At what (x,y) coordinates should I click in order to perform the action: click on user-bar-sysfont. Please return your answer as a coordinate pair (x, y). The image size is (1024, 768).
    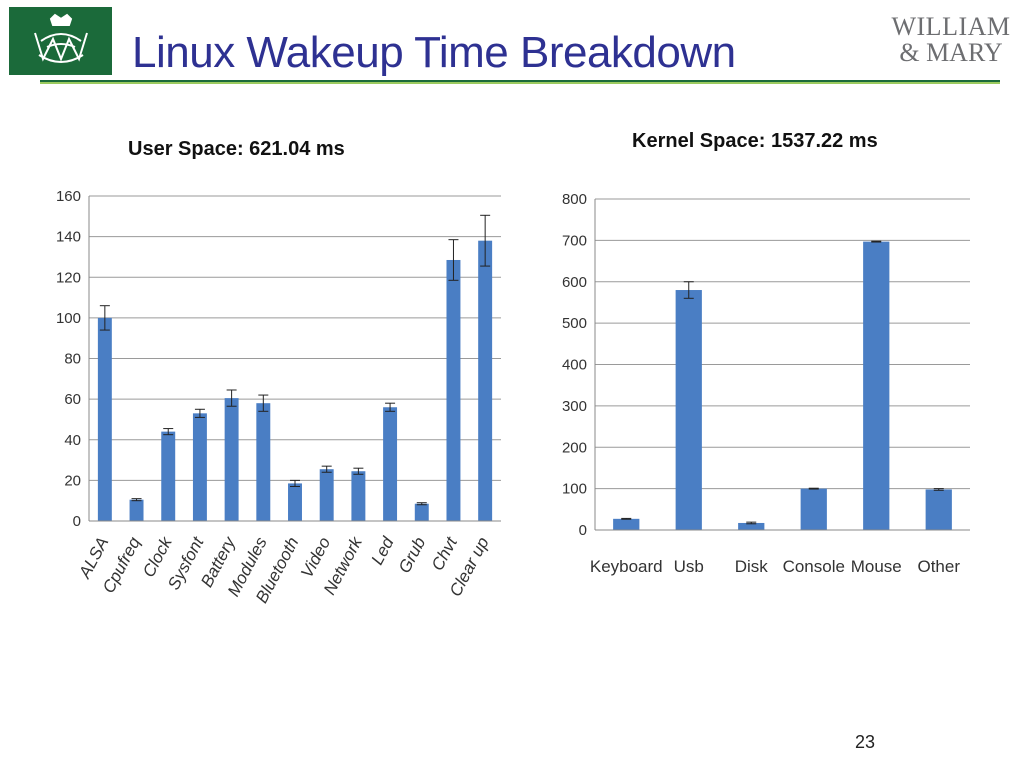
    Looking at the image, I should click on (199, 467).